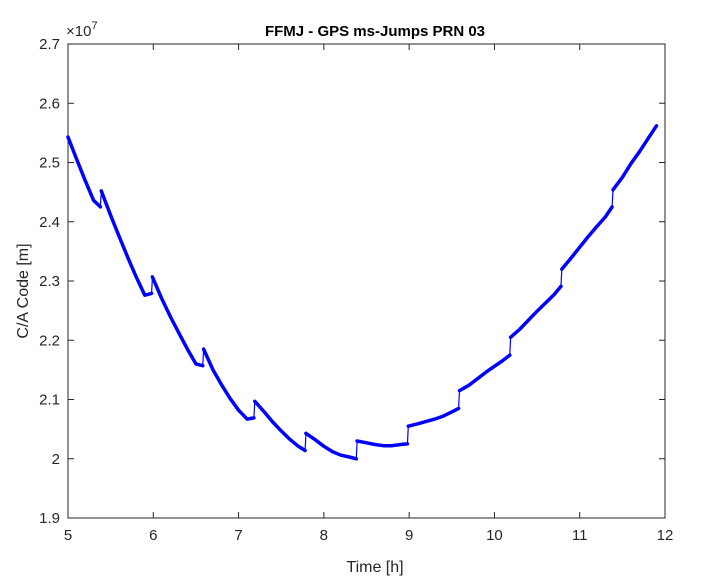 The height and width of the screenshot is (582, 705). What do you see at coordinates (49, 281) in the screenshot?
I see `y-tick-label: 2.3` at bounding box center [49, 281].